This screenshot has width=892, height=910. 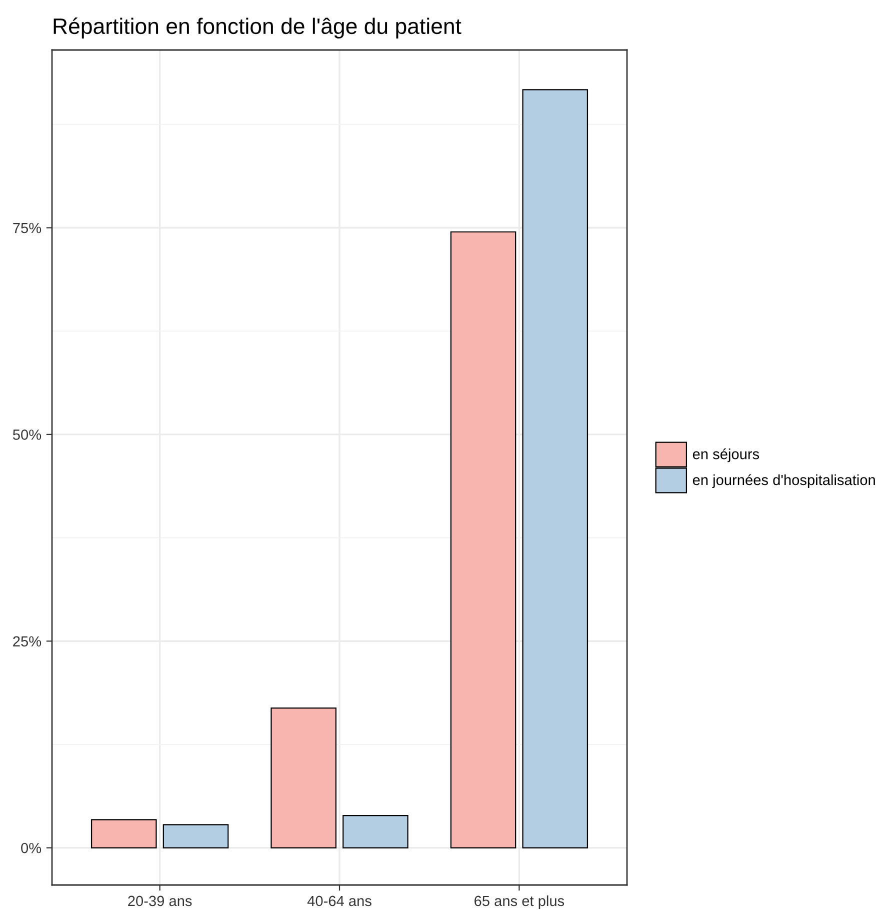 I want to click on y-tick-label: 25%, so click(x=27, y=641).